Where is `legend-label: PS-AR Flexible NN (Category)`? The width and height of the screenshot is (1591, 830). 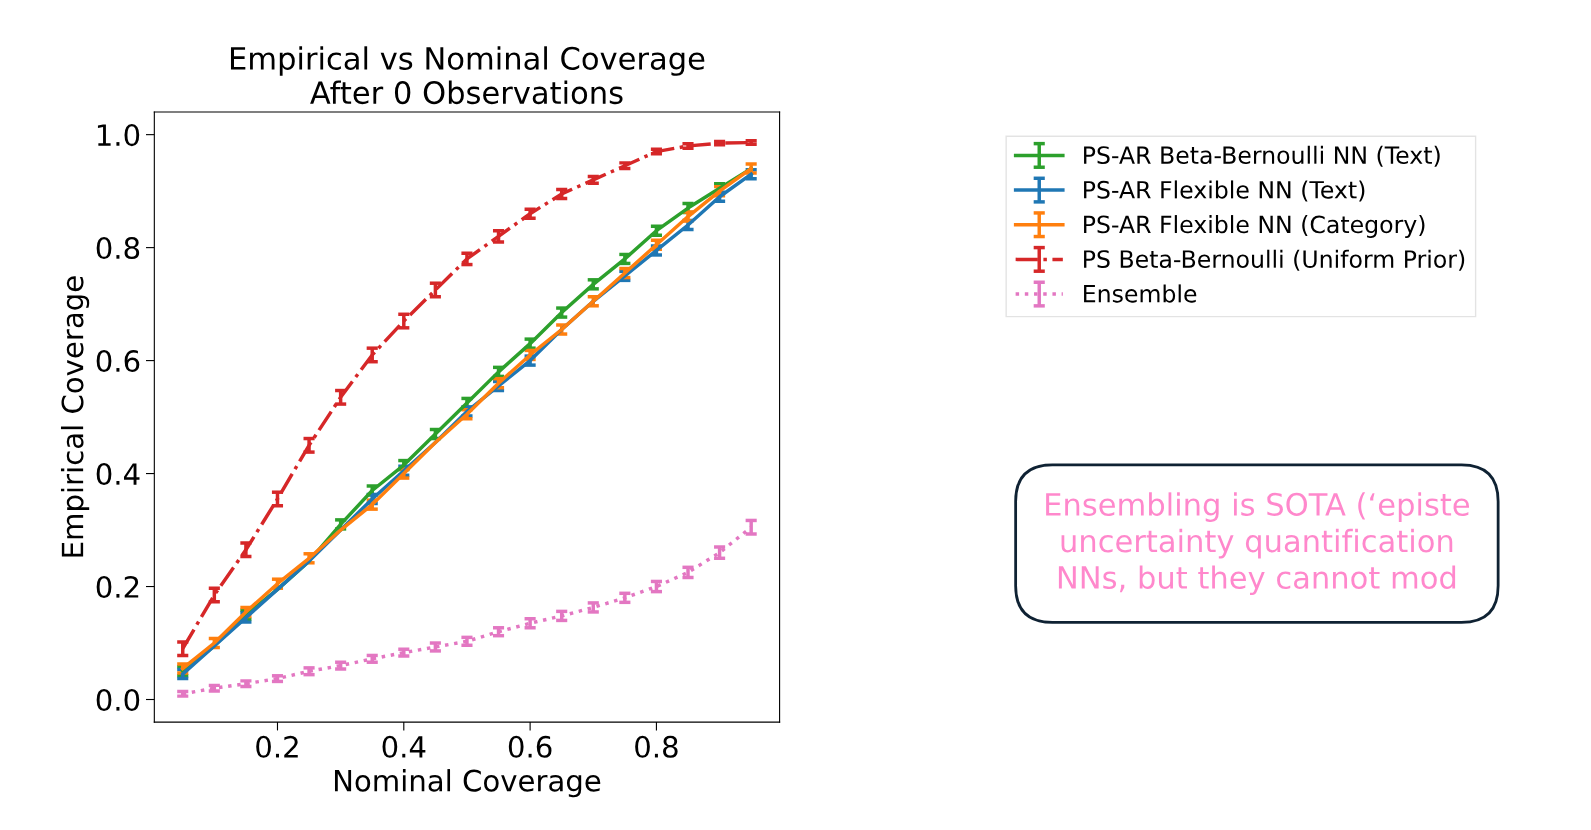 legend-label: PS-AR Flexible NN (Category) is located at coordinates (1254, 226).